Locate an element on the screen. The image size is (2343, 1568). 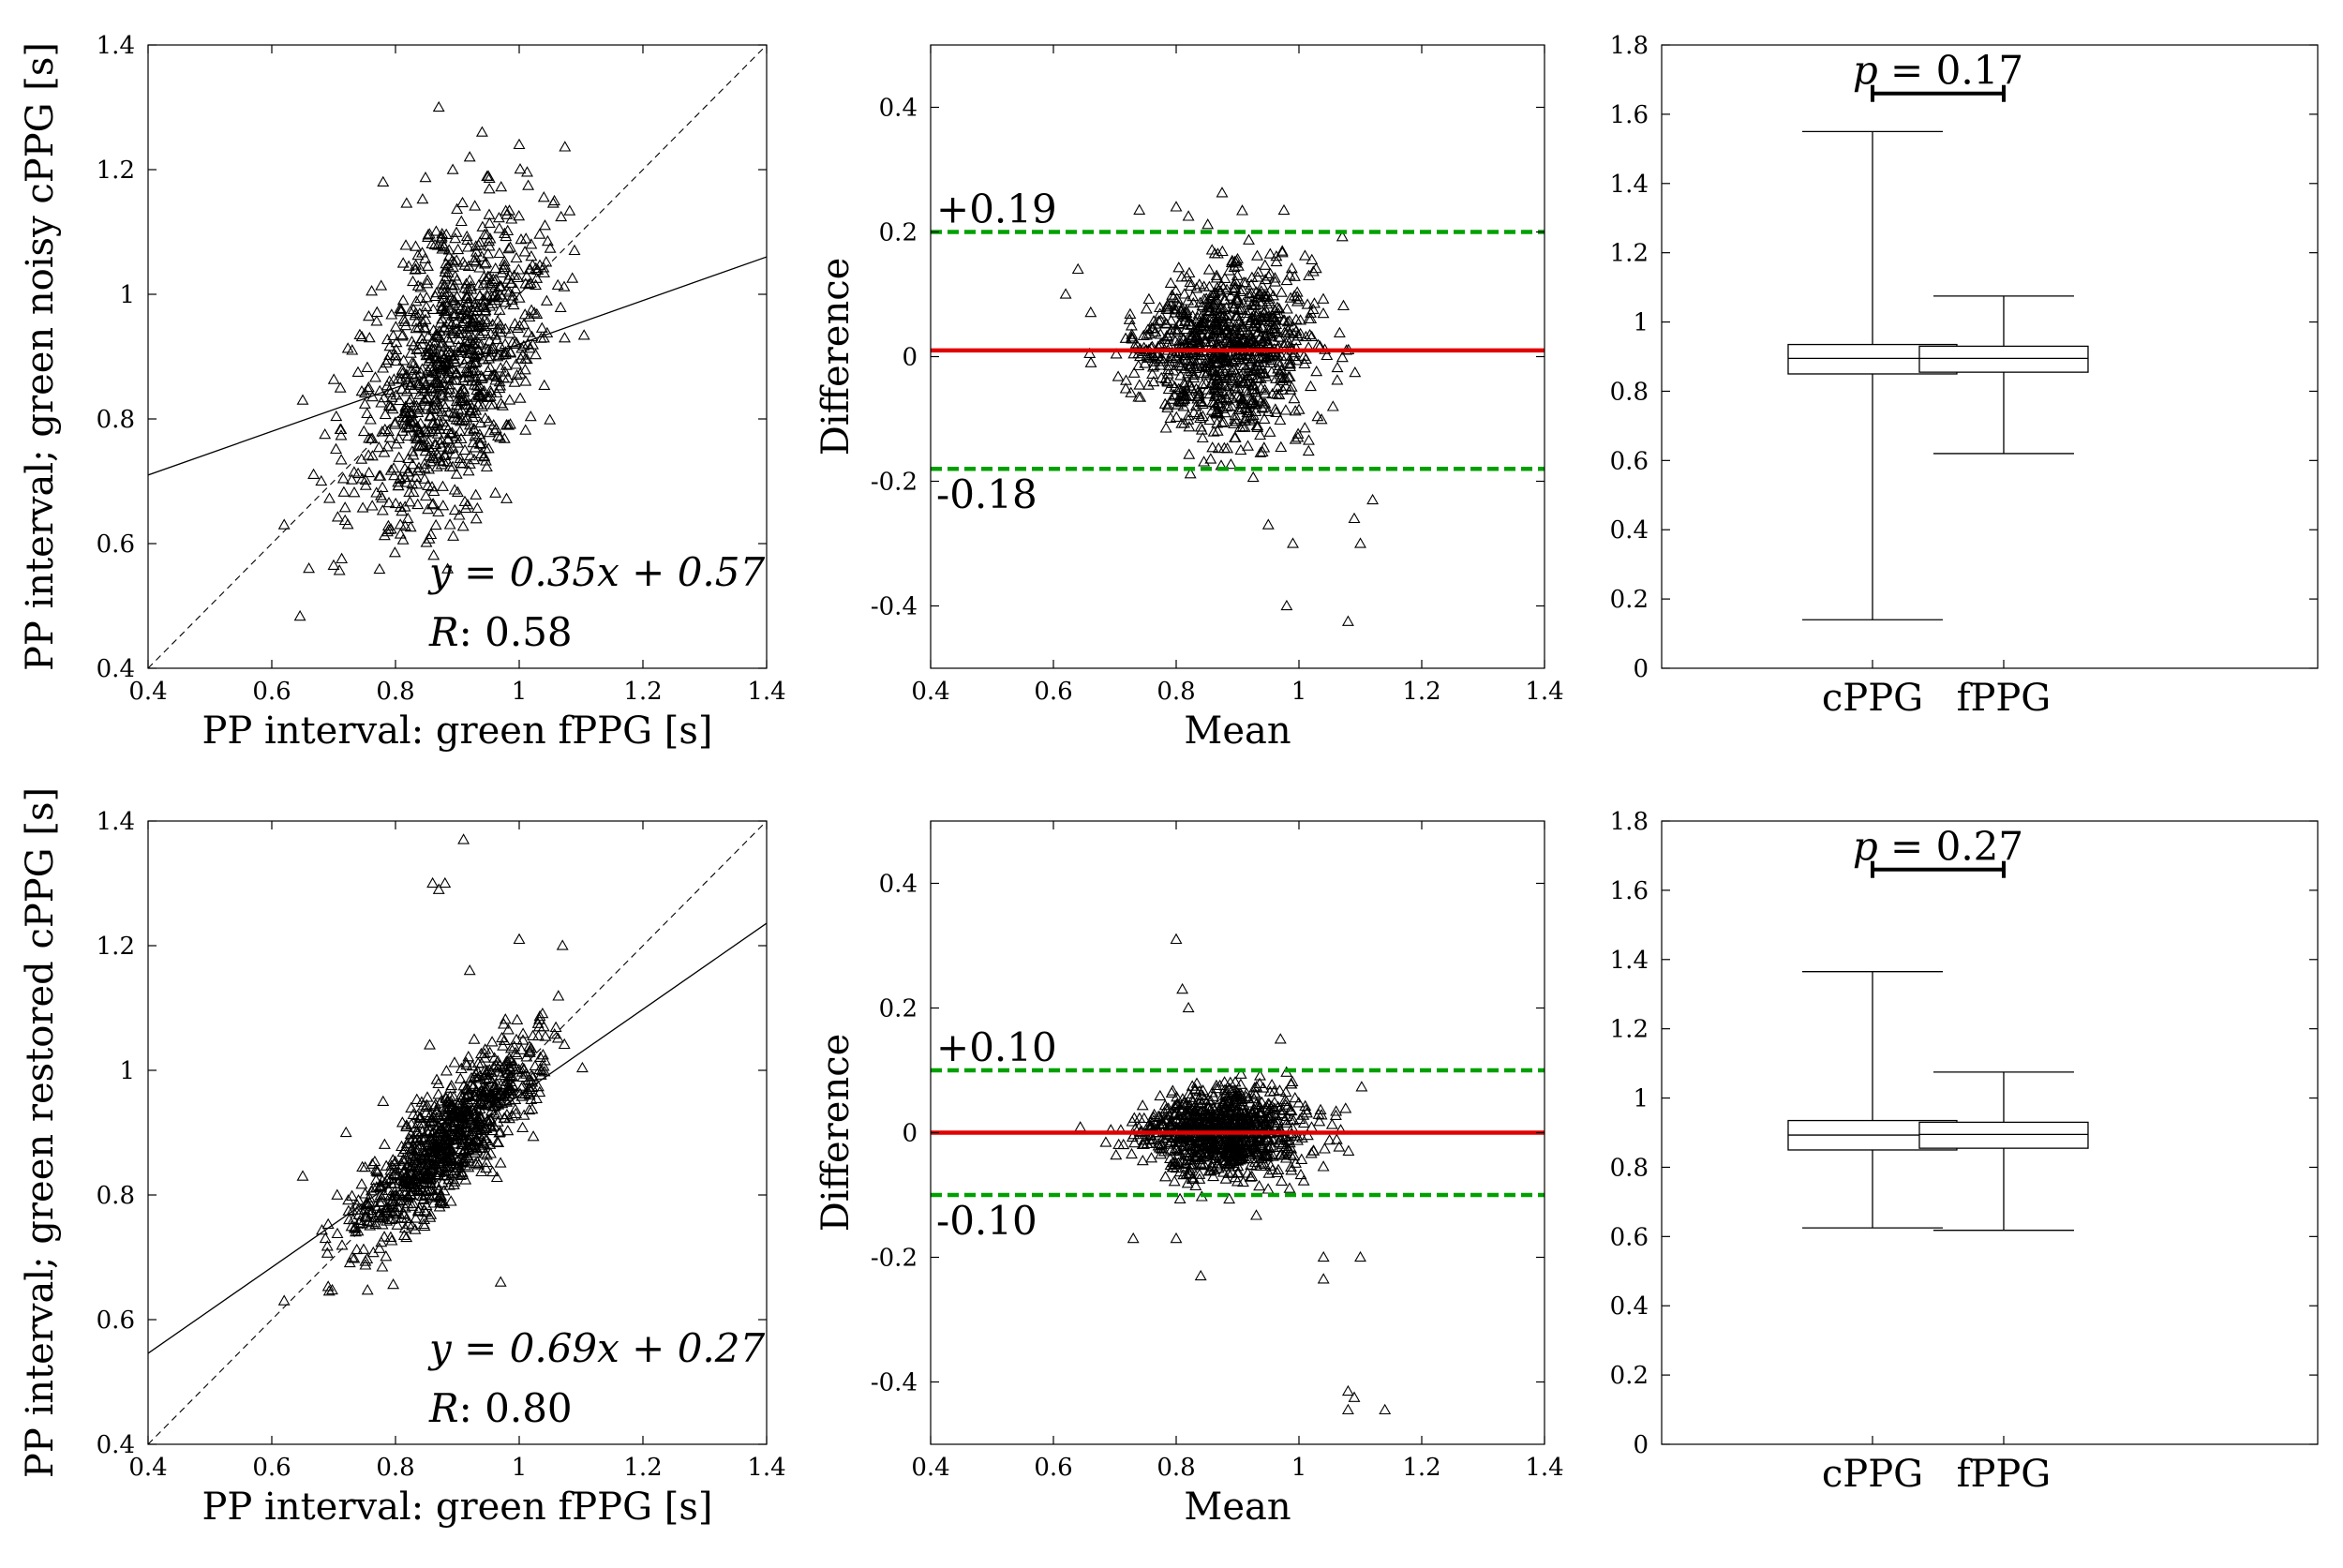
p-symbol: p is located at coordinates (1865, 71).